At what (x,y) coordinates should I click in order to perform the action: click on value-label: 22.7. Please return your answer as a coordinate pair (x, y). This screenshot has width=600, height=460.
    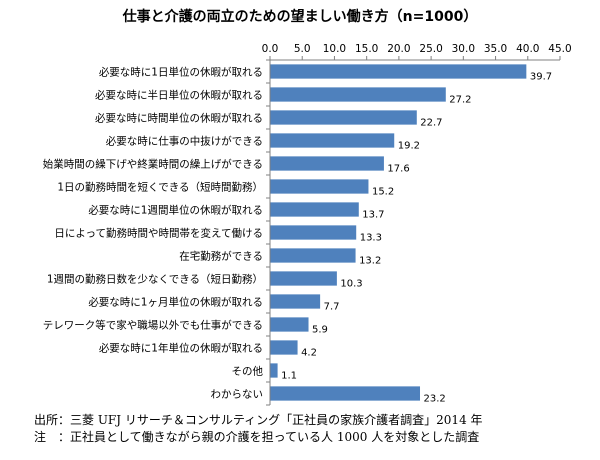
    Looking at the image, I should click on (431, 123).